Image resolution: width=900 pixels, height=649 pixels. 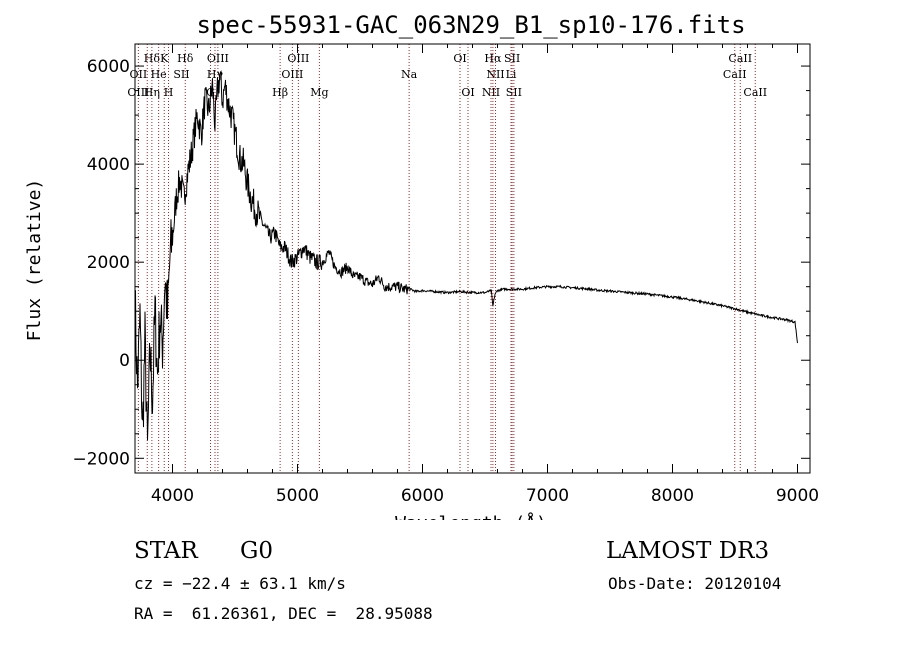 I want to click on survey-name: LAMOST DR3, so click(x=688, y=551).